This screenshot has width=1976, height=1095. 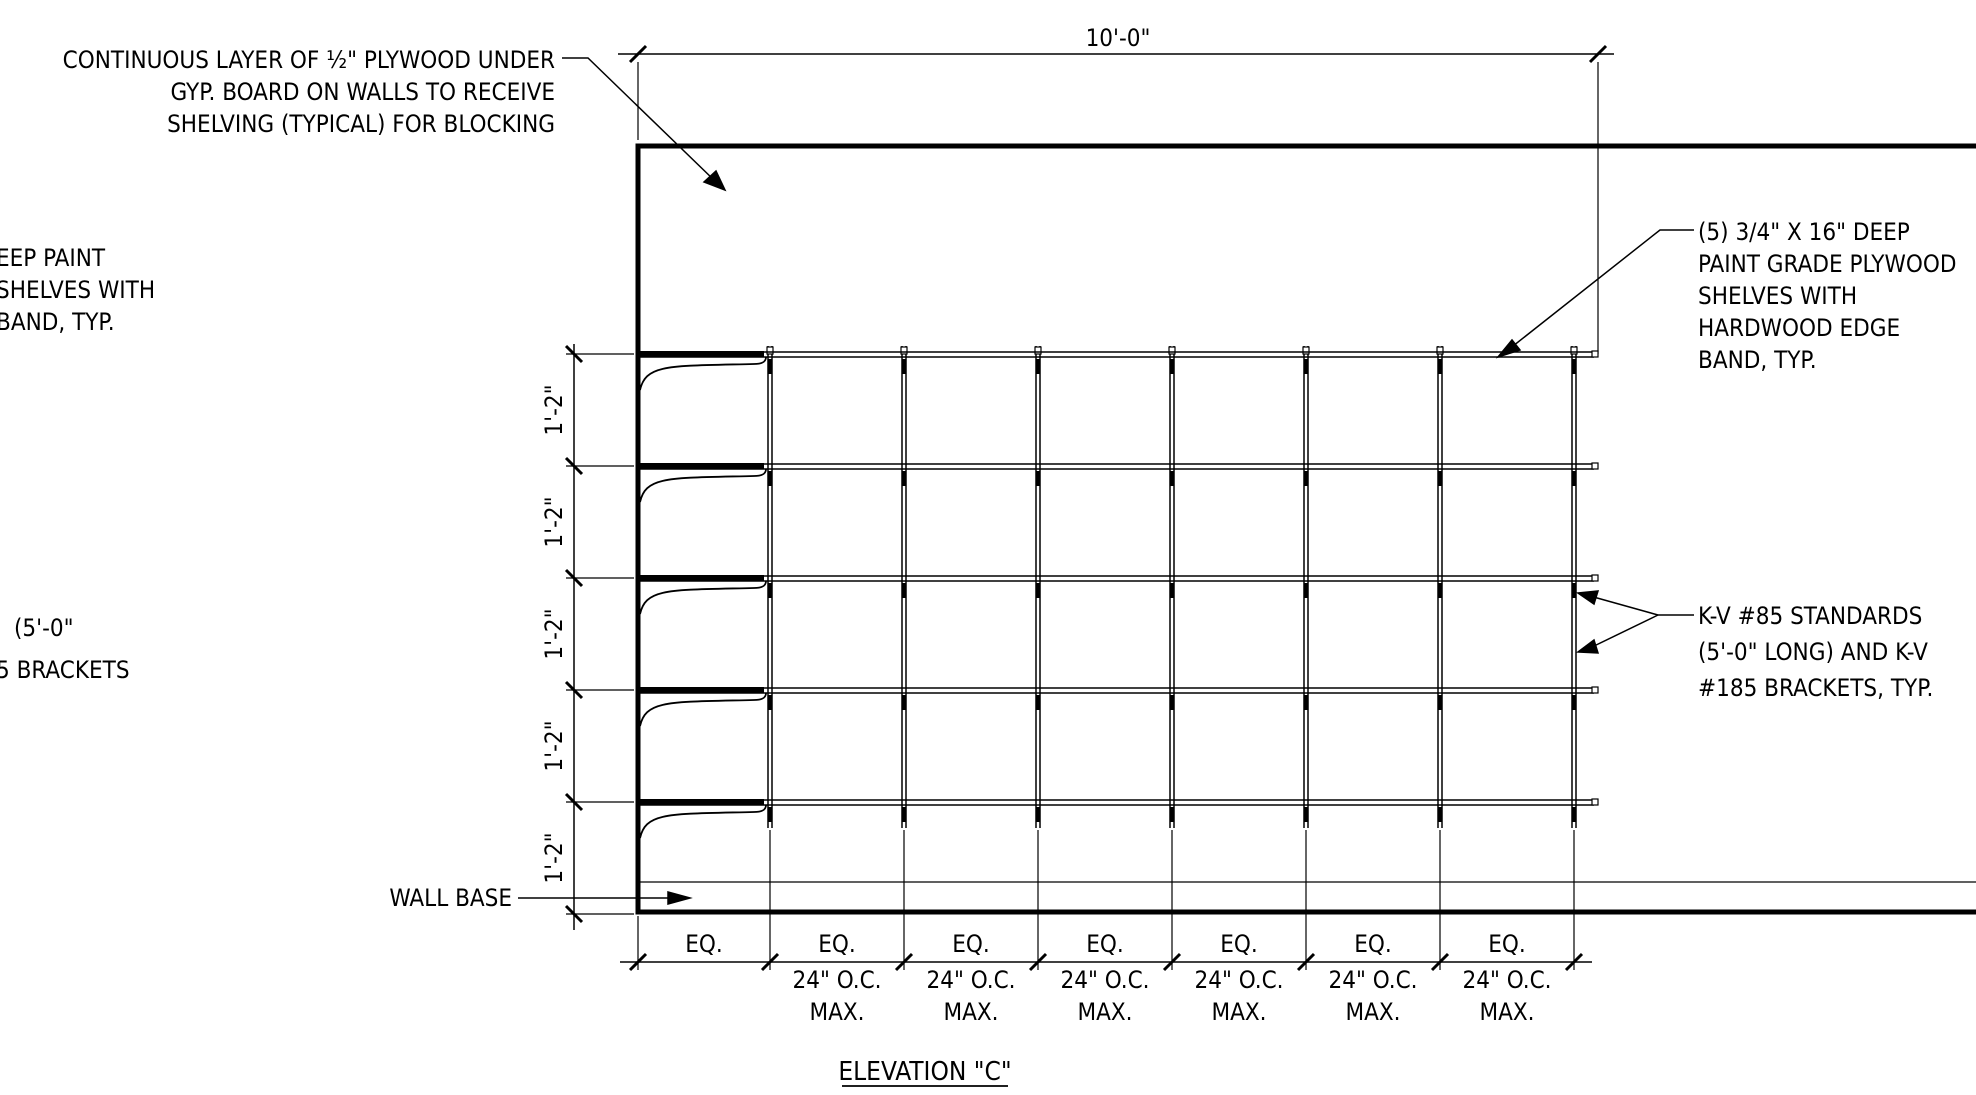 I want to click on standards-note-line-1: K-V #85 STANDARDS, so click(x=1810, y=616).